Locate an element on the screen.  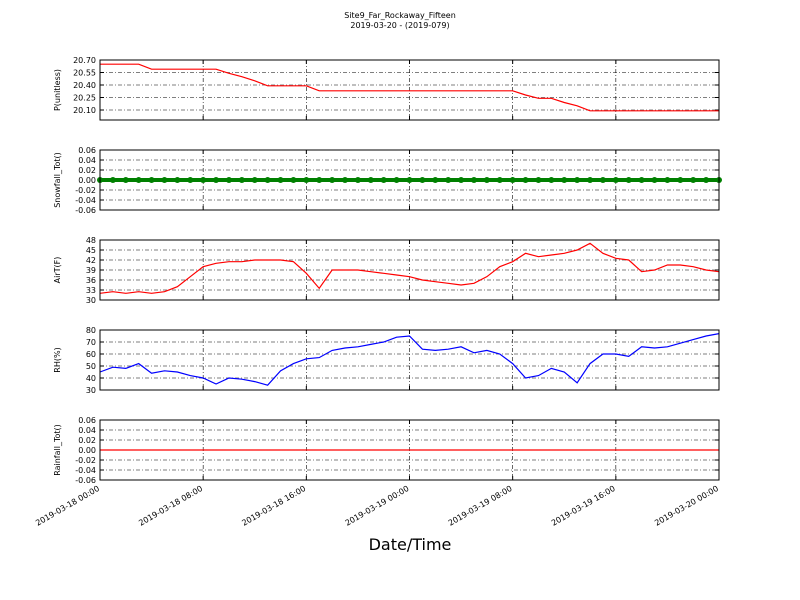
y-axis-label: AirT(F) is located at coordinates (57, 270).